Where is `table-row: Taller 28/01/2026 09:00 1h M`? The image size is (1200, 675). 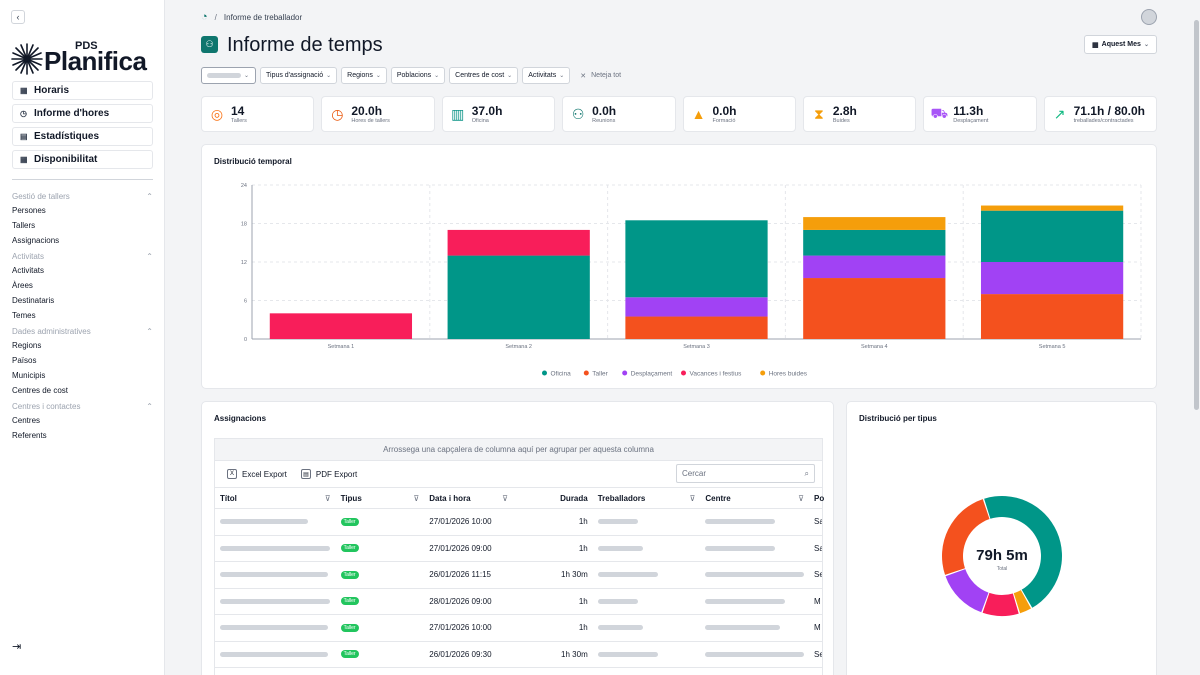 table-row: Taller 28/01/2026 09:00 1h M is located at coordinates (518, 602).